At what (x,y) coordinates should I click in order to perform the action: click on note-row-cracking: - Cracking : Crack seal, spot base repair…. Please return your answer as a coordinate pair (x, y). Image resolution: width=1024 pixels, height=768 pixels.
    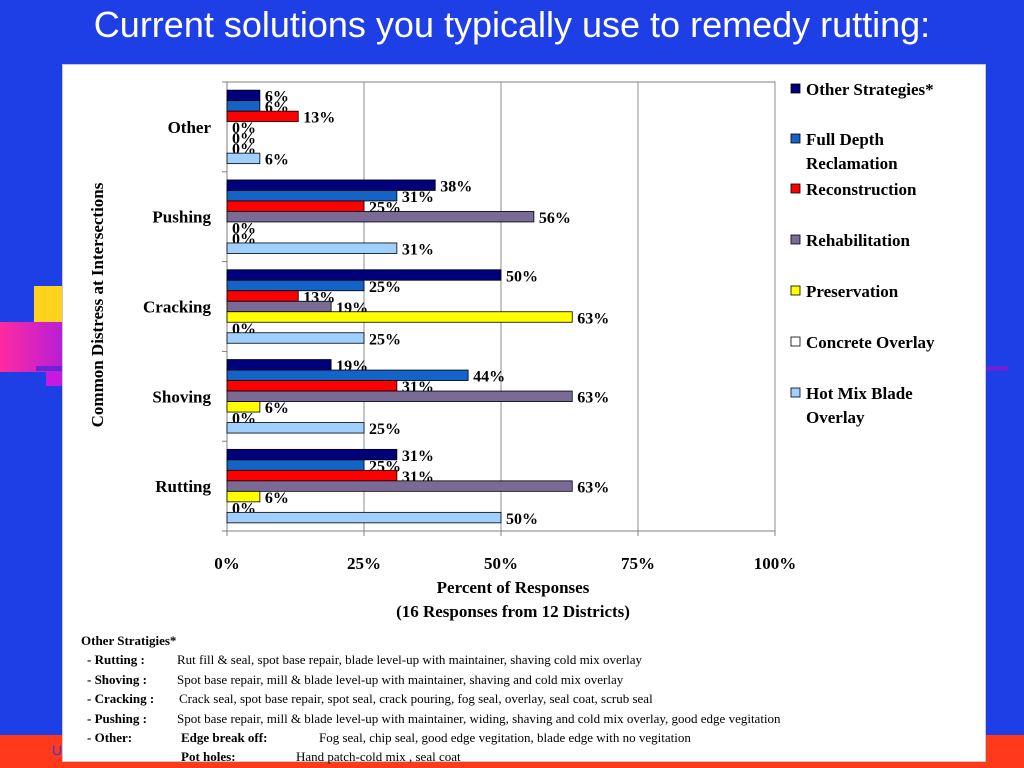
    Looking at the image, I should click on (526, 698).